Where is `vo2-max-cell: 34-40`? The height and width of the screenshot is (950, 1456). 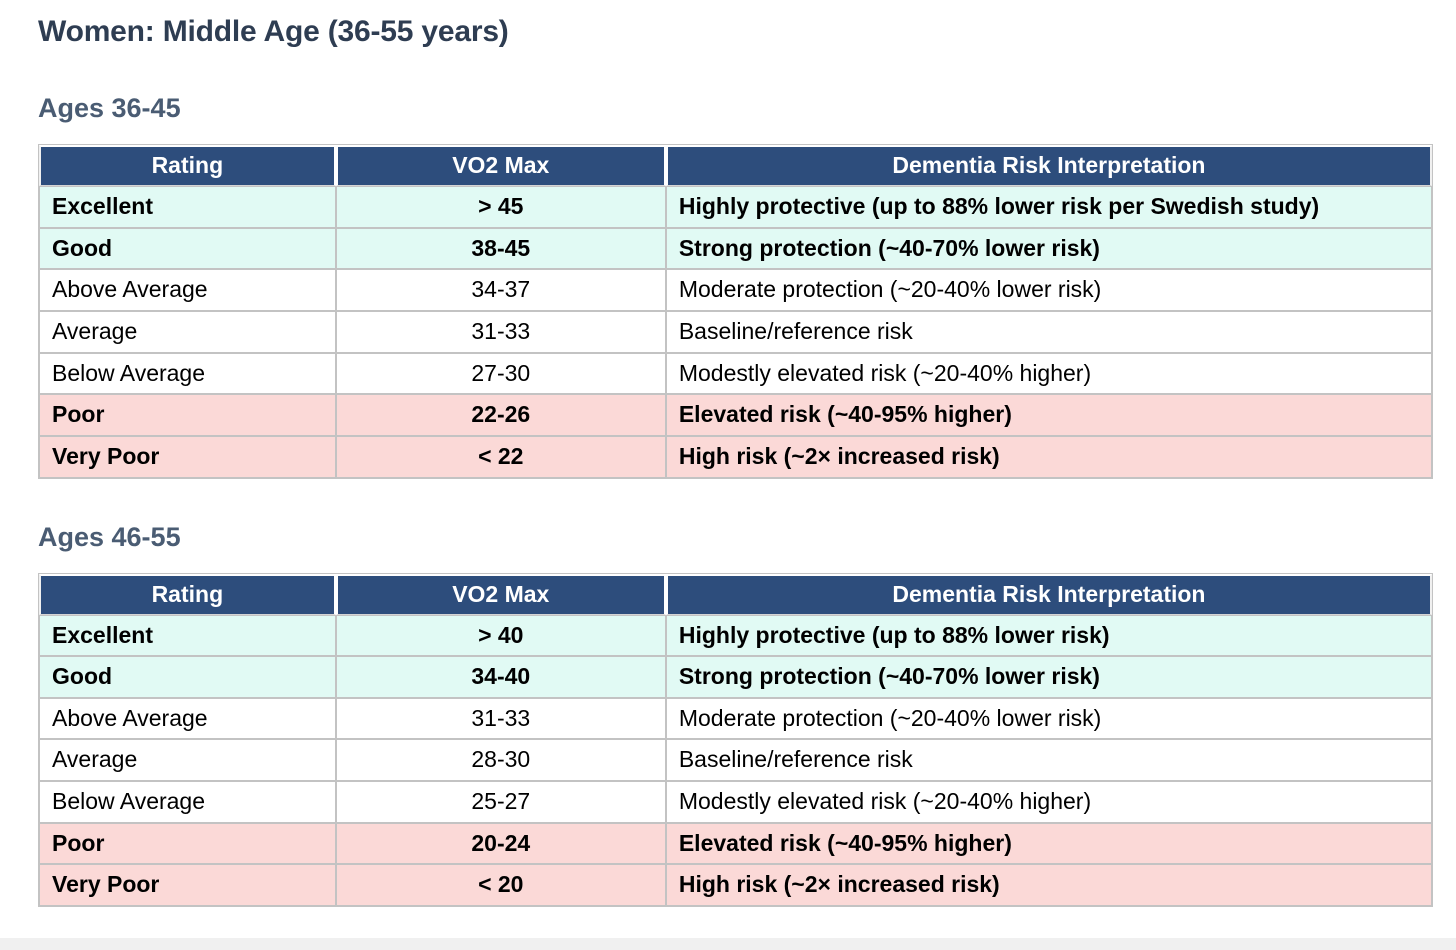
vo2-max-cell: 34-40 is located at coordinates (500, 677).